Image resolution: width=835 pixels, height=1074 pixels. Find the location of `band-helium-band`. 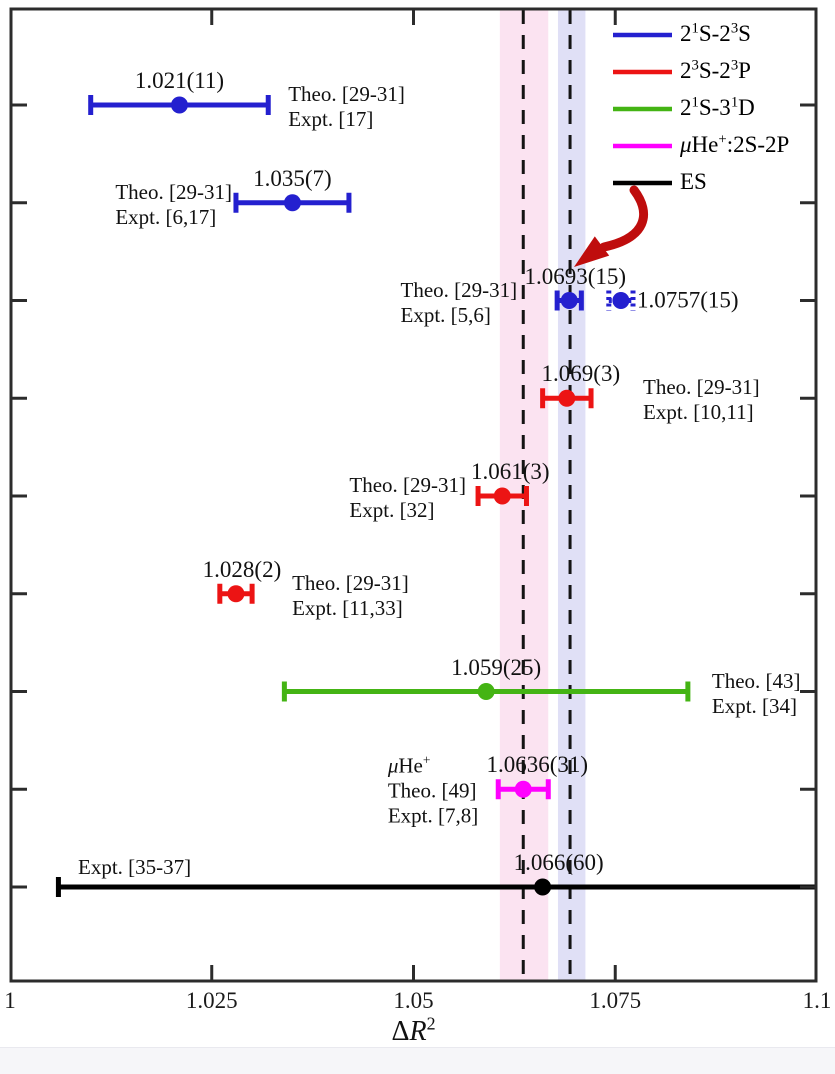

band-helium-band is located at coordinates (571, 495).